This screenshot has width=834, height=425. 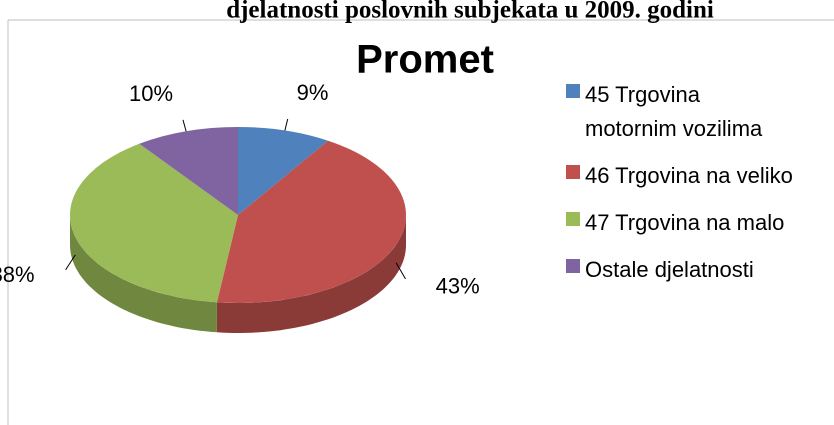 I want to click on legend-label: 47 Trgovina na malo, so click(x=685, y=222).